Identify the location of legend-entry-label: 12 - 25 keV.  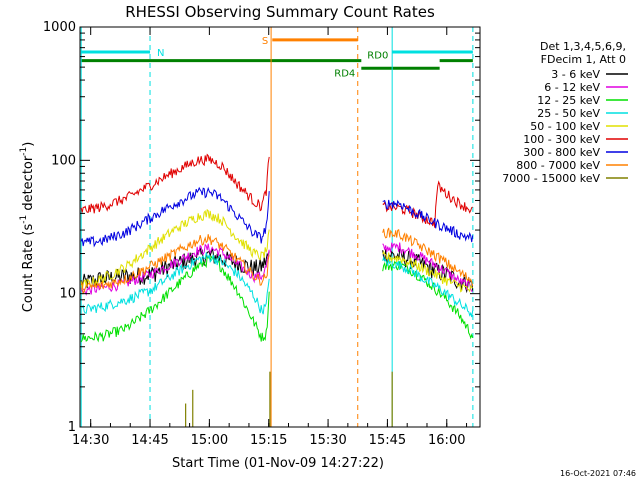
(568, 100).